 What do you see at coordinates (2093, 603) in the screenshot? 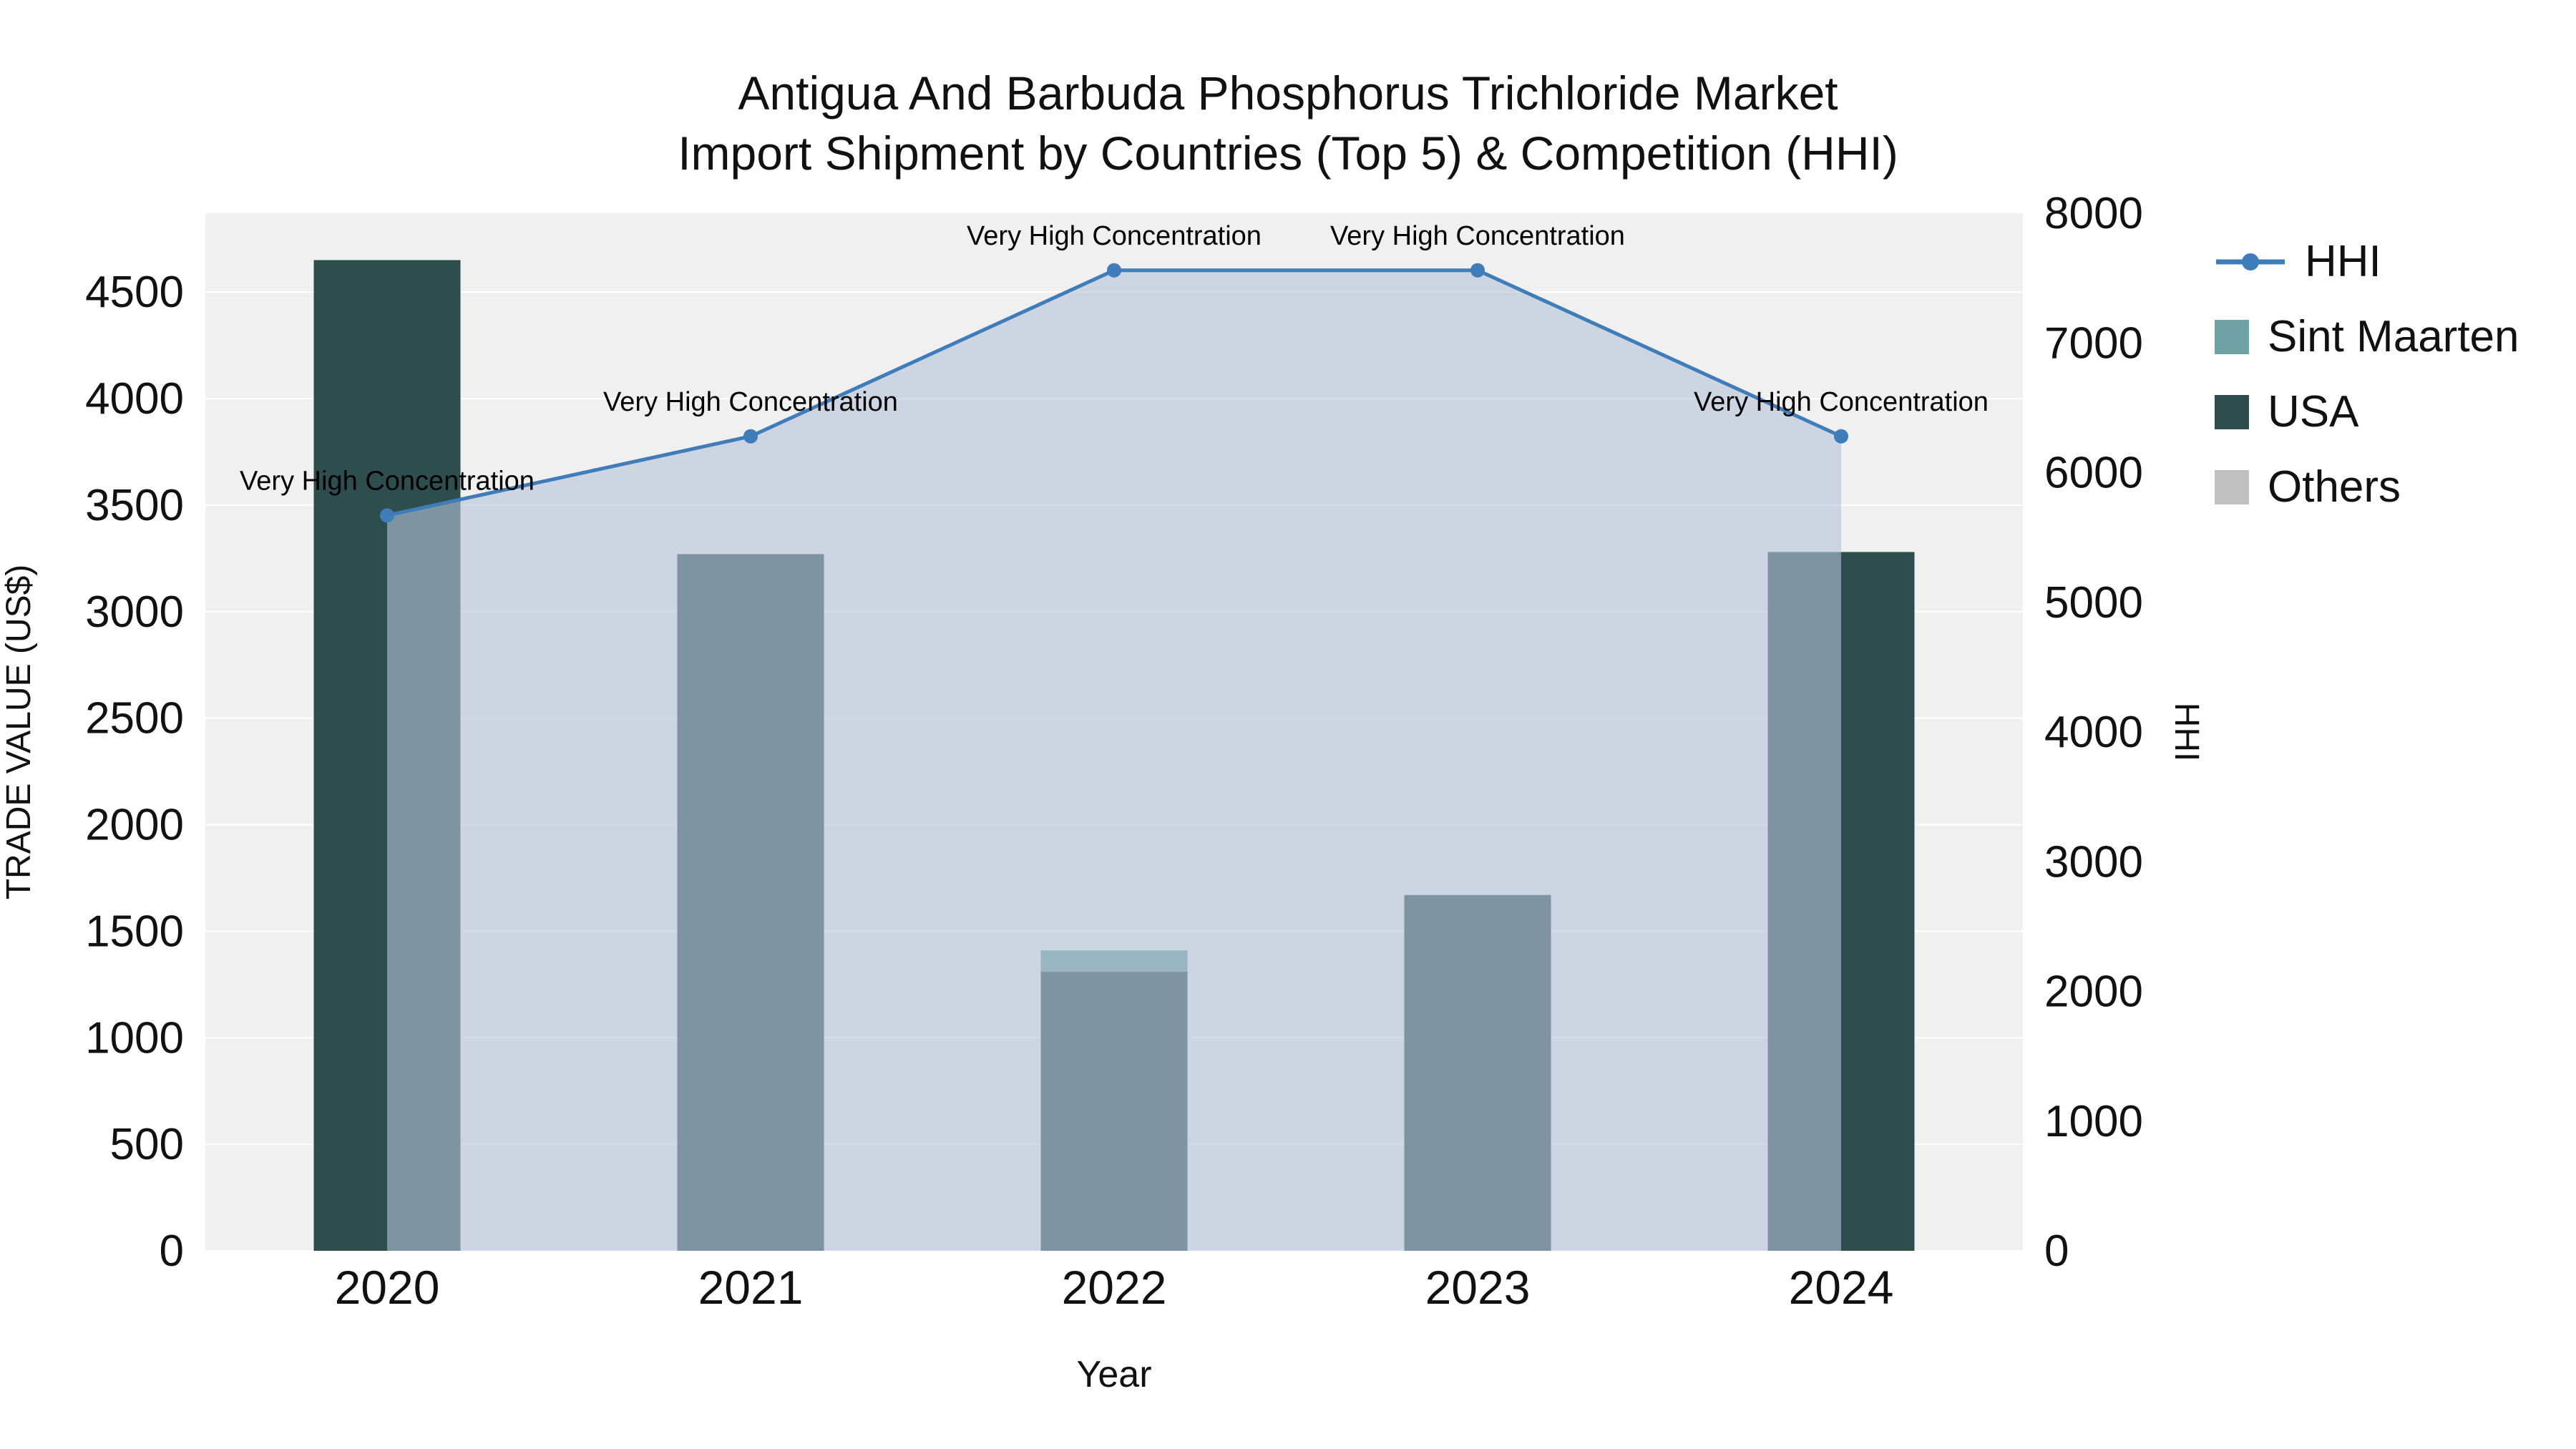
I see `right-axis-tick: 5000` at bounding box center [2093, 603].